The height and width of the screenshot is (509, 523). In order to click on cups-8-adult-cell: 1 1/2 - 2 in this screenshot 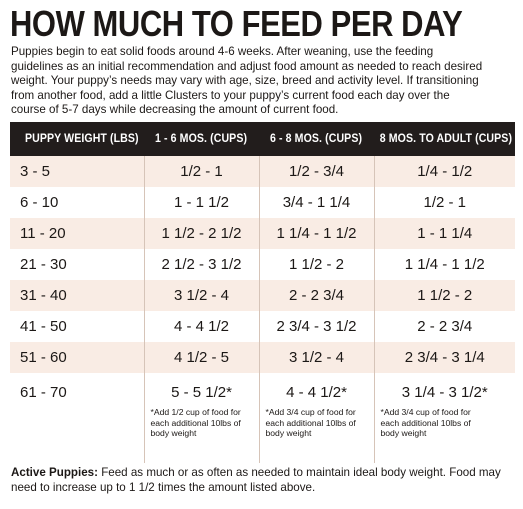, I will do `click(444, 295)`.